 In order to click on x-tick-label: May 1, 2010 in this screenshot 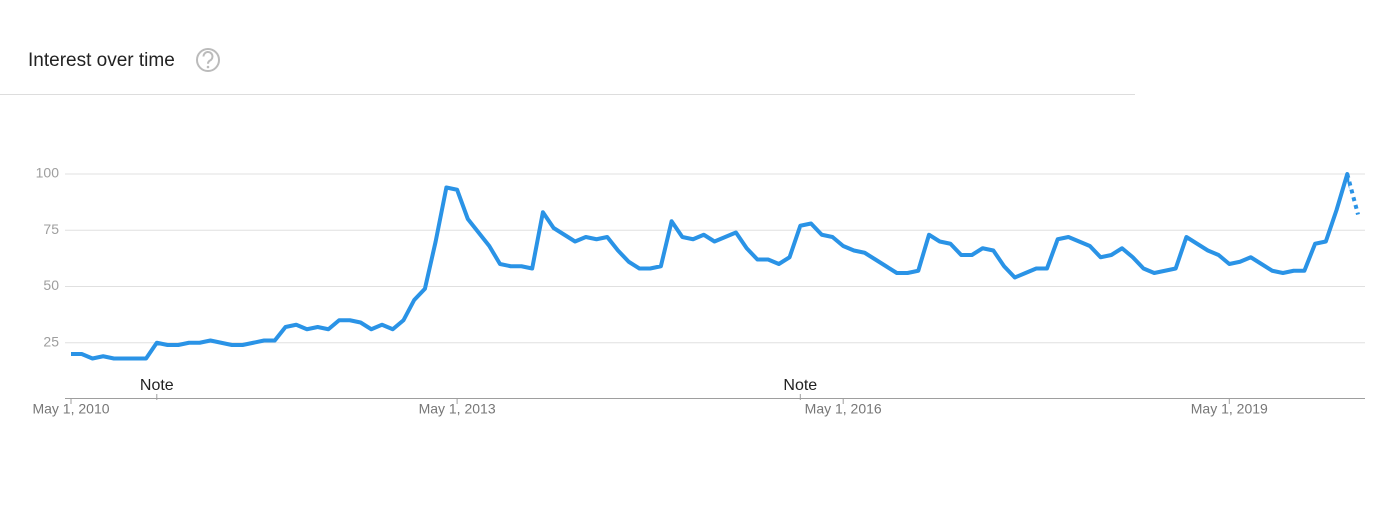, I will do `click(70, 409)`.